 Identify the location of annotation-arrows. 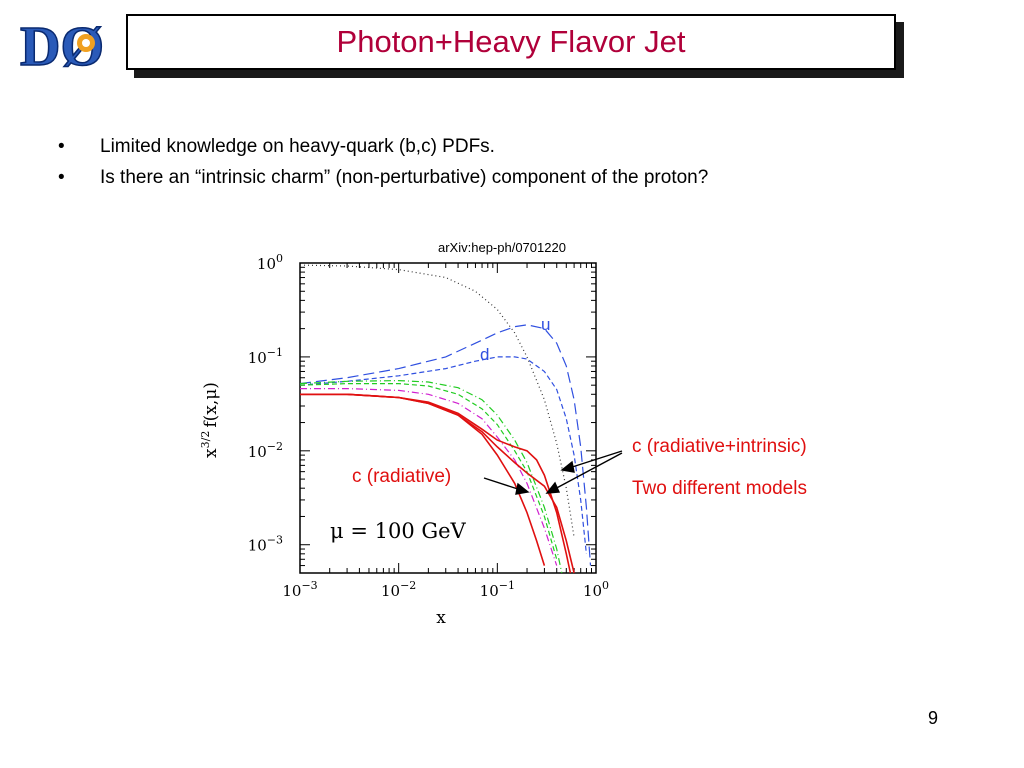
(553, 472).